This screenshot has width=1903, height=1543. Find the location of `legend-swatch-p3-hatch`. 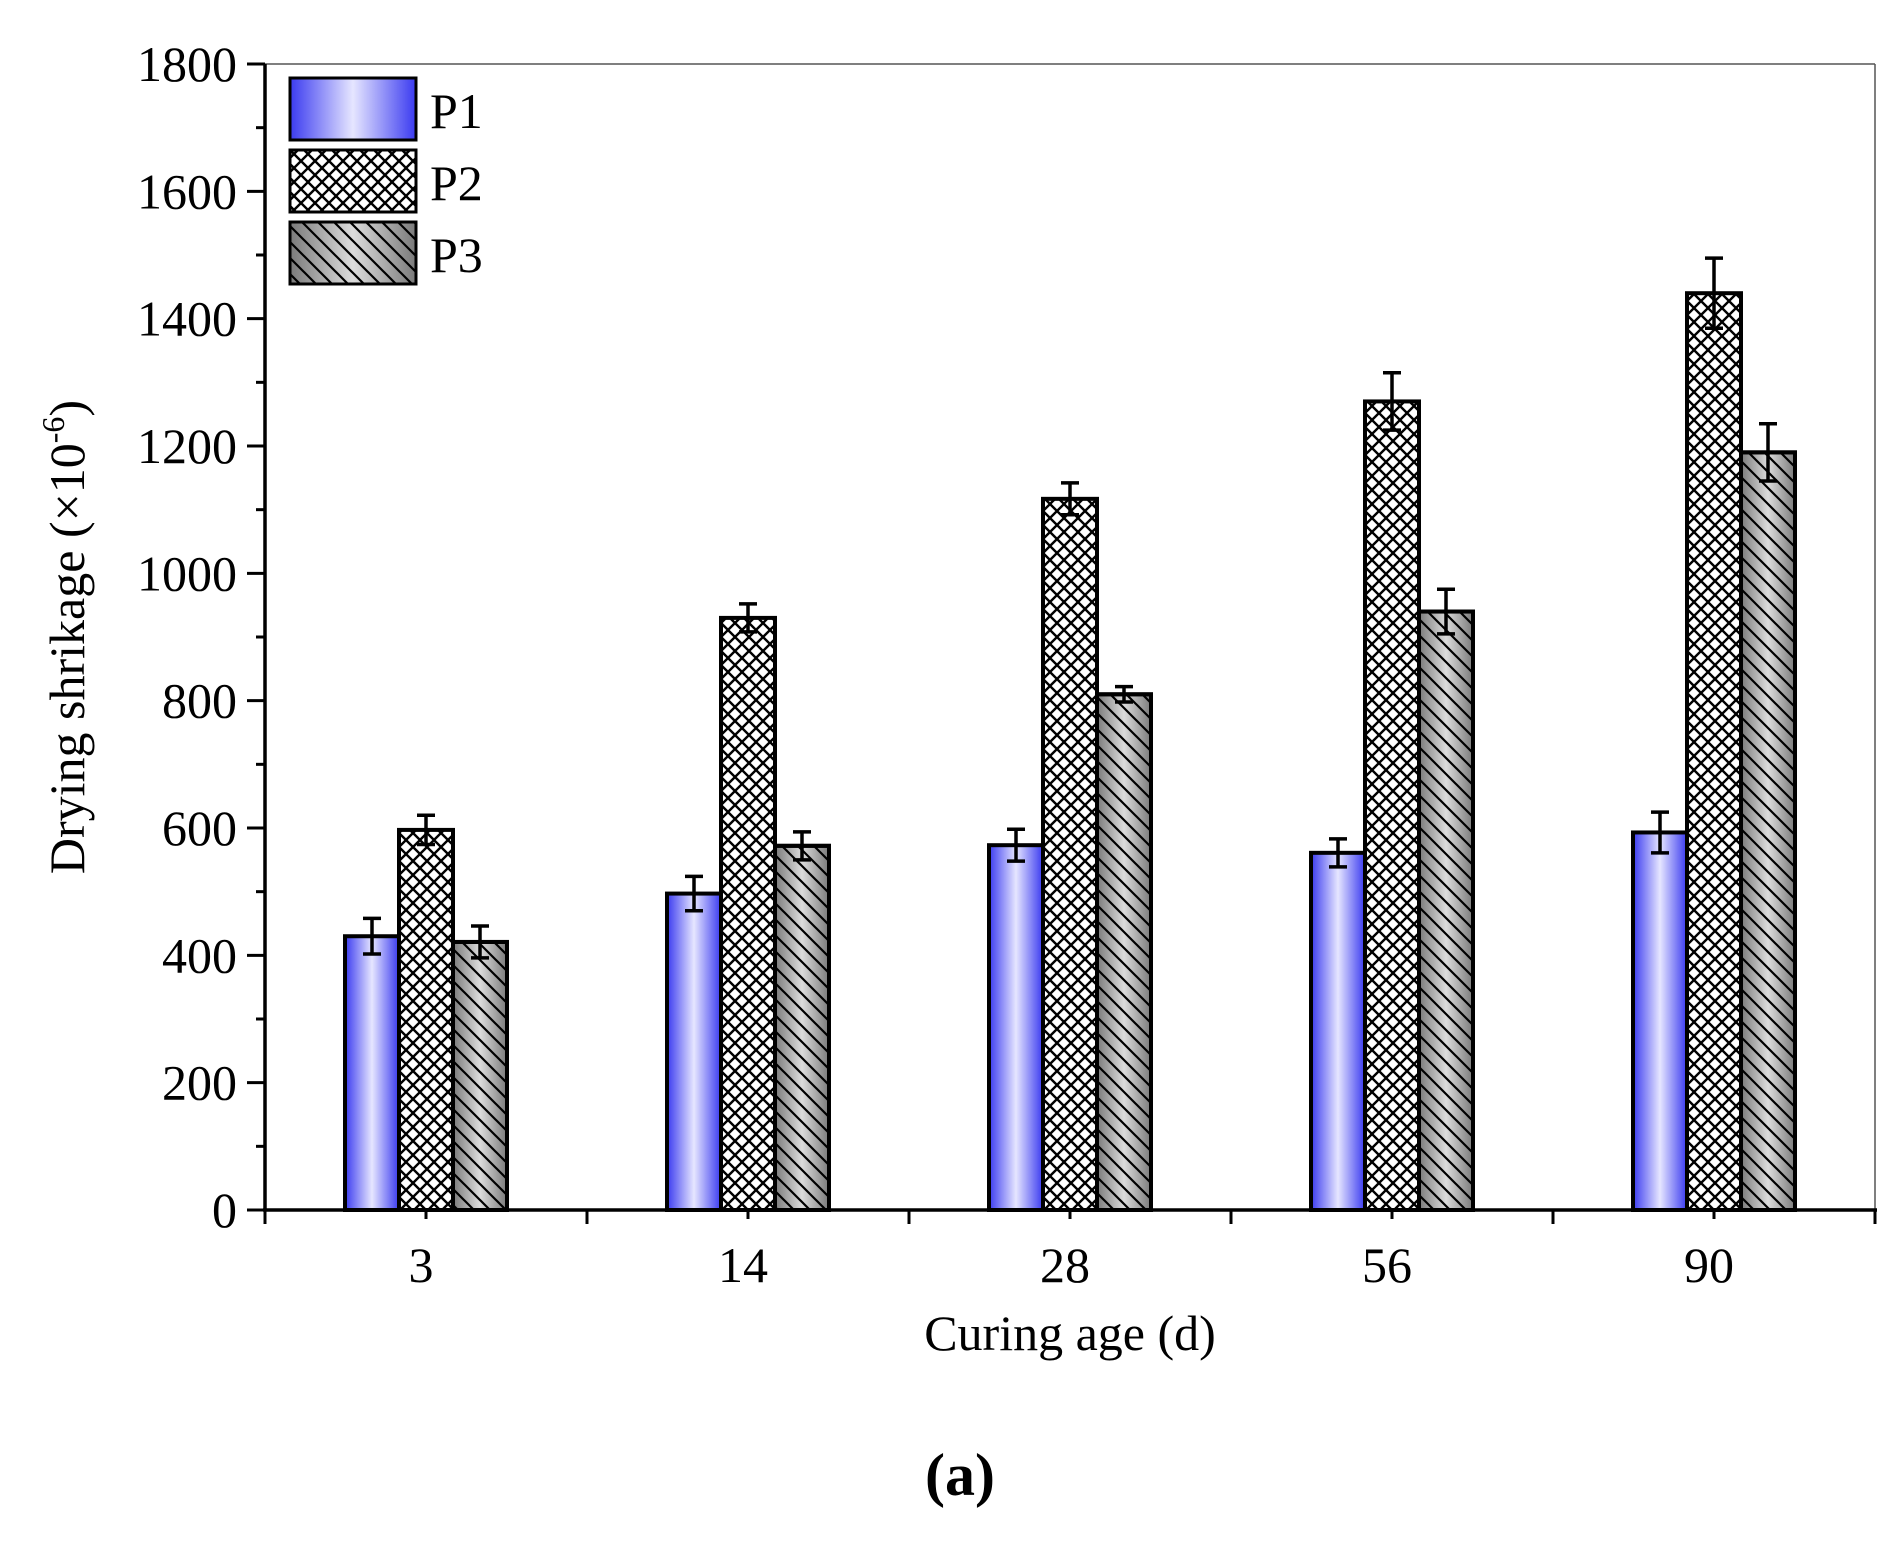

legend-swatch-p3-hatch is located at coordinates (353, 253).